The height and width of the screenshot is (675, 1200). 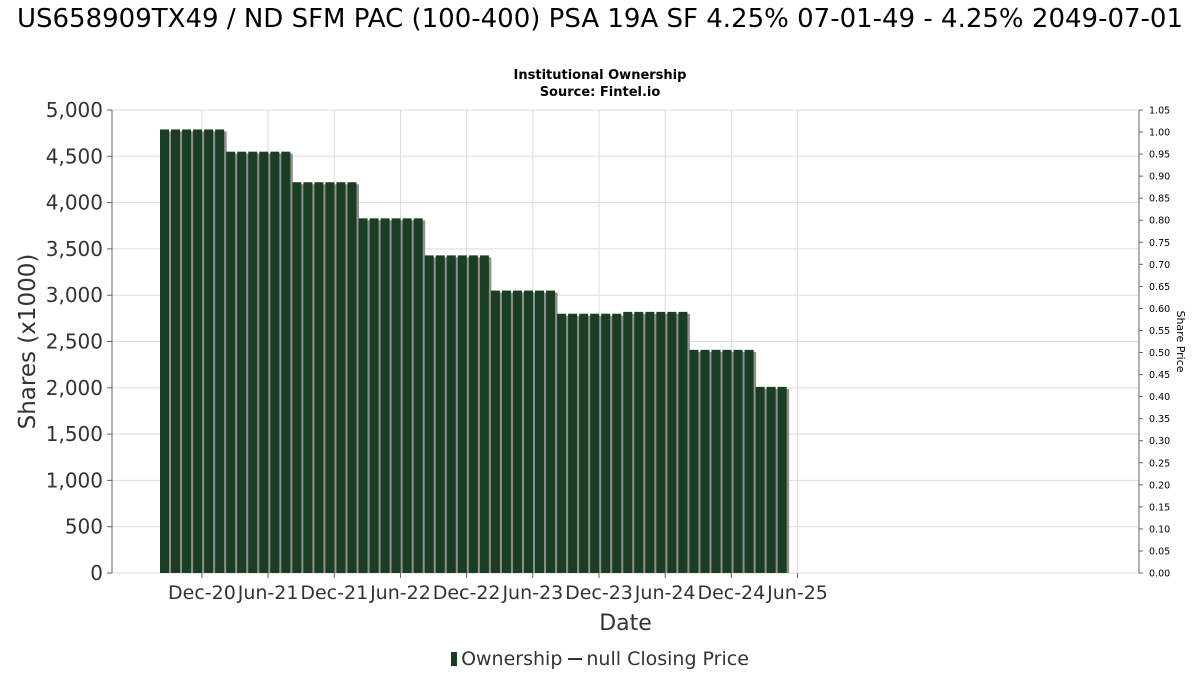 What do you see at coordinates (600, 75) in the screenshot?
I see `chart-subtitle: Institutional Ownership` at bounding box center [600, 75].